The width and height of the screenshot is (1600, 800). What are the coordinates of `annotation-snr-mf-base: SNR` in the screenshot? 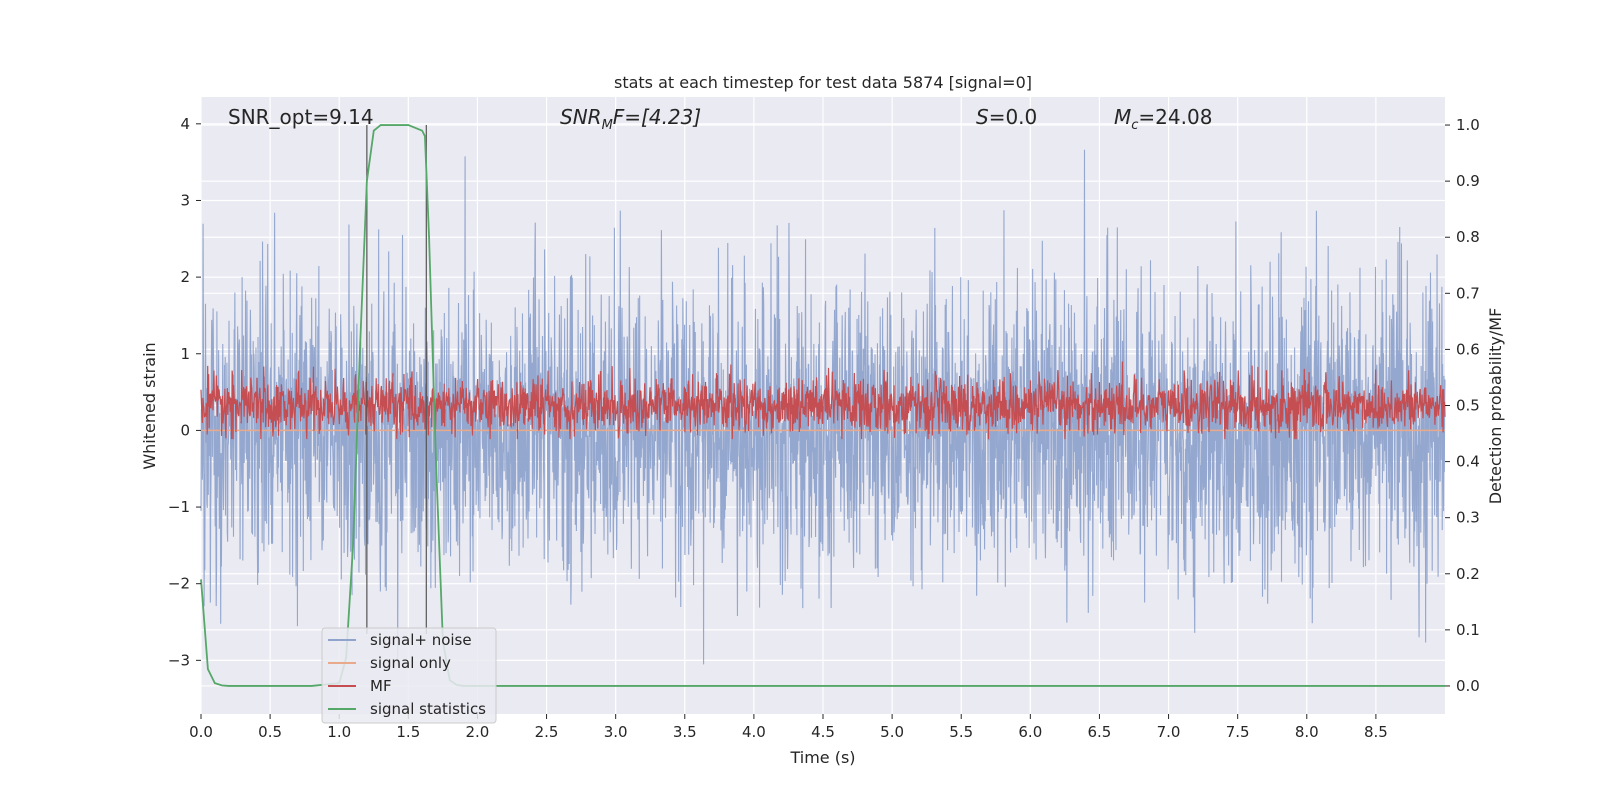 It's located at (581, 117).